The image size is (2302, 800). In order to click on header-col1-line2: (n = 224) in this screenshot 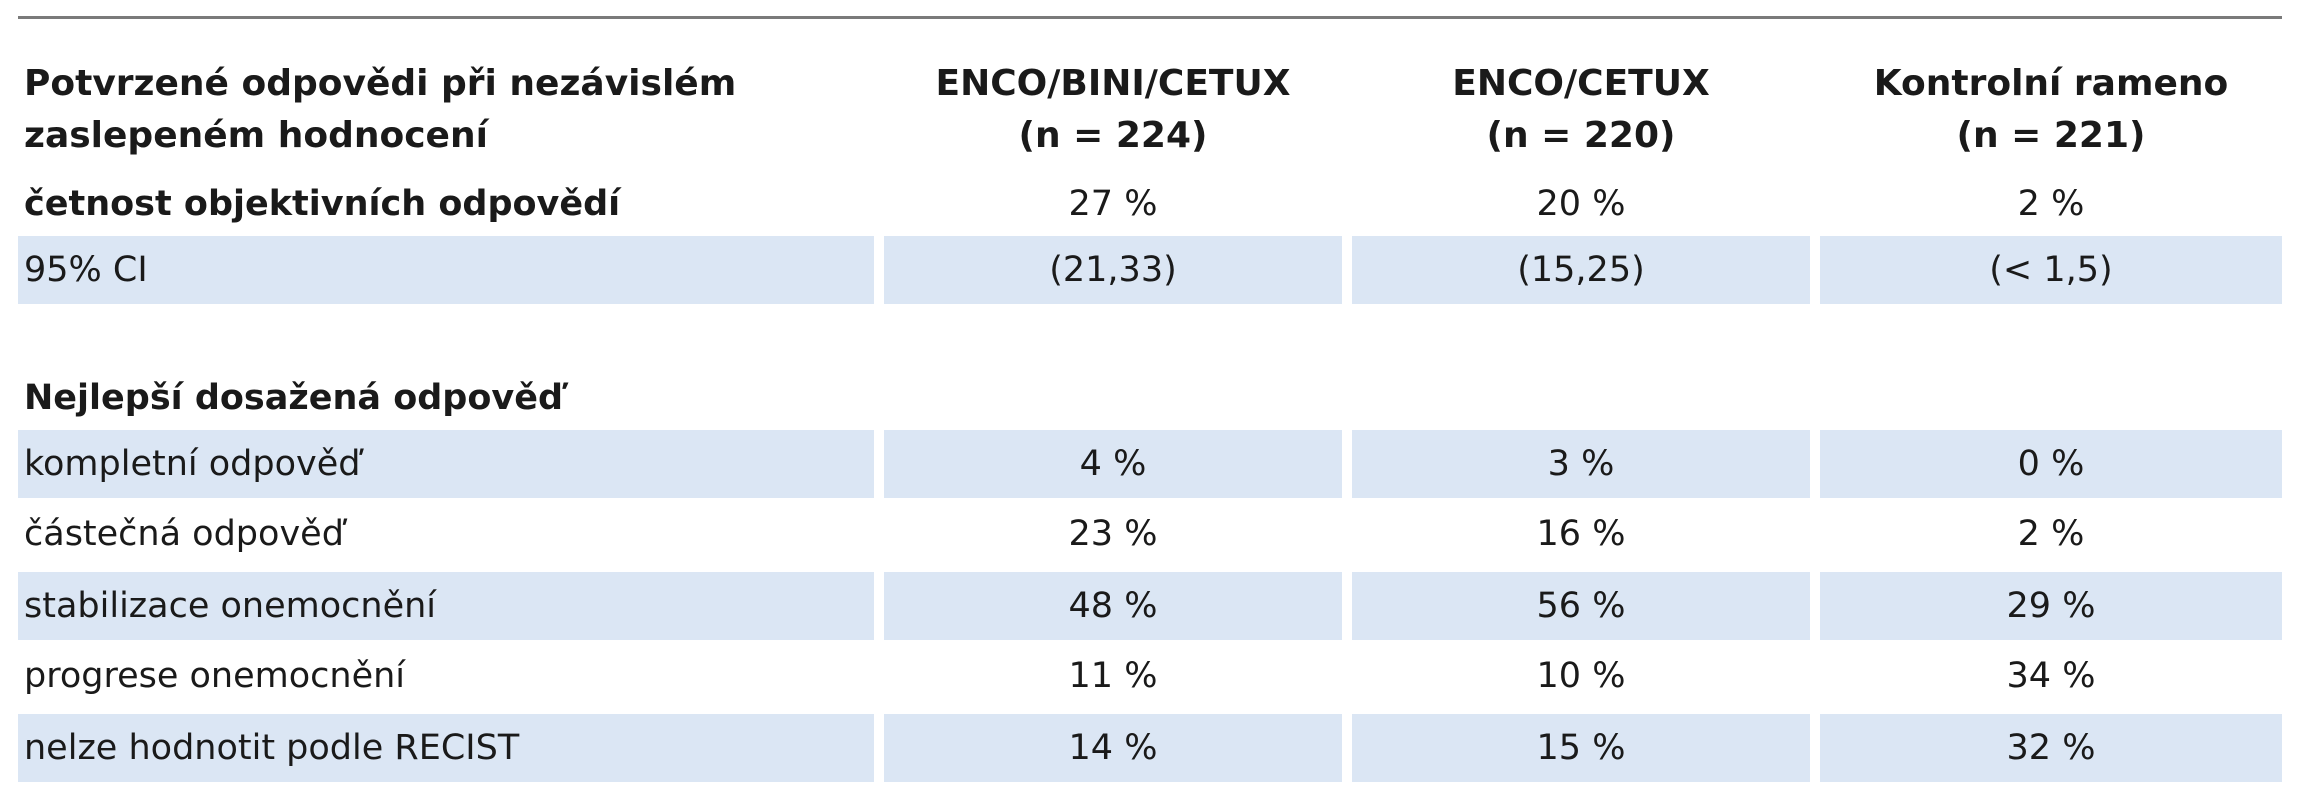, I will do `click(1113, 135)`.